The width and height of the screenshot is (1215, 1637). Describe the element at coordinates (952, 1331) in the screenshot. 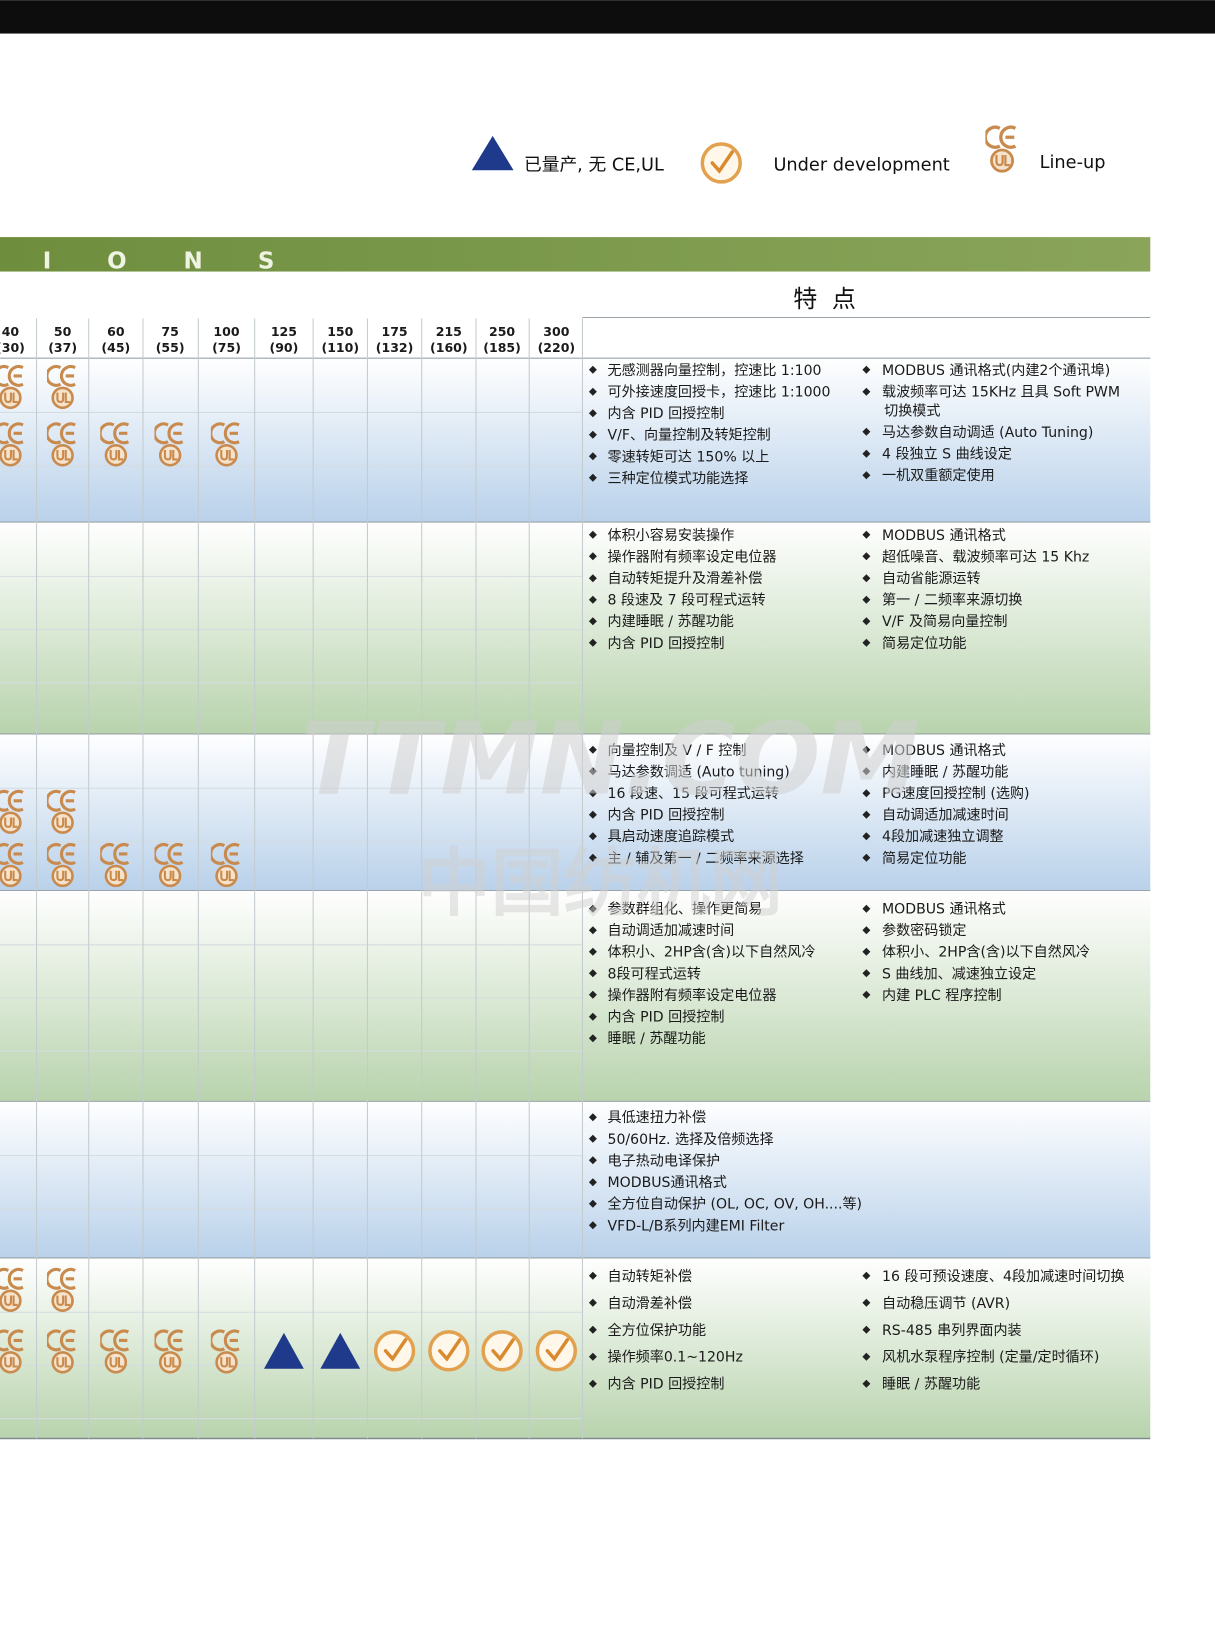

I see `feature-text: RS-485 串列界面内装` at that location.